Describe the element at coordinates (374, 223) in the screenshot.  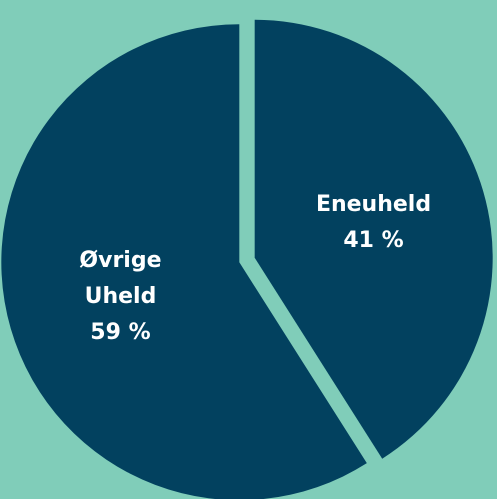
I see `slice-label: Eneuheld 41 %` at that location.